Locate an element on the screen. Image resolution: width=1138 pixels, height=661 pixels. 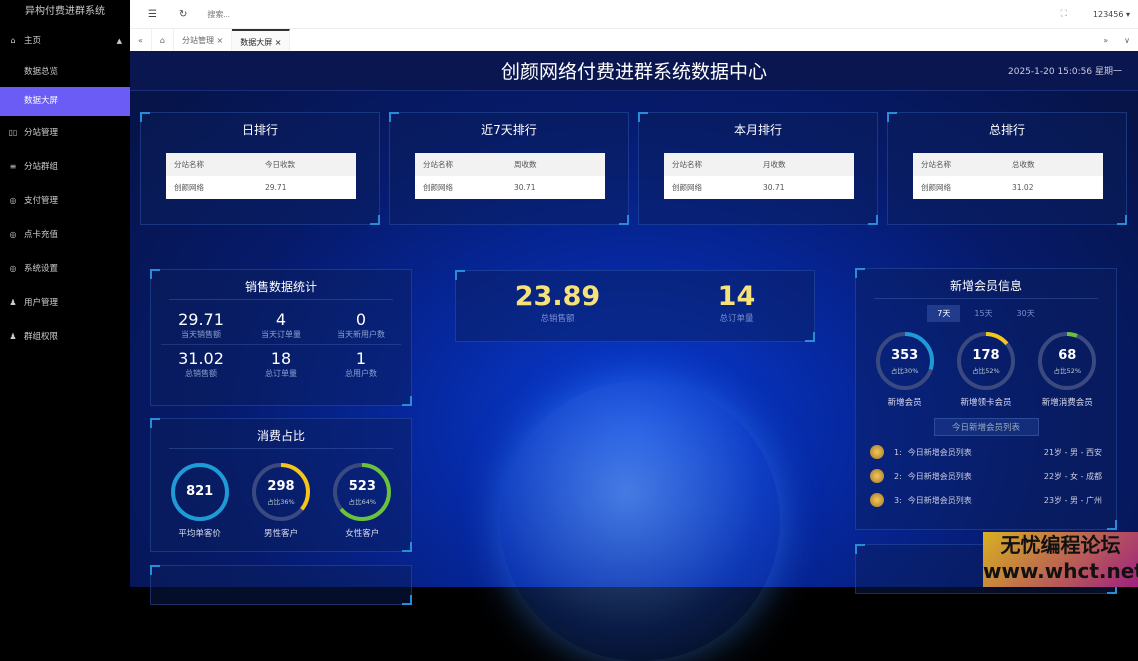
ring-percent: 占比36% is located at coordinates (281, 502).